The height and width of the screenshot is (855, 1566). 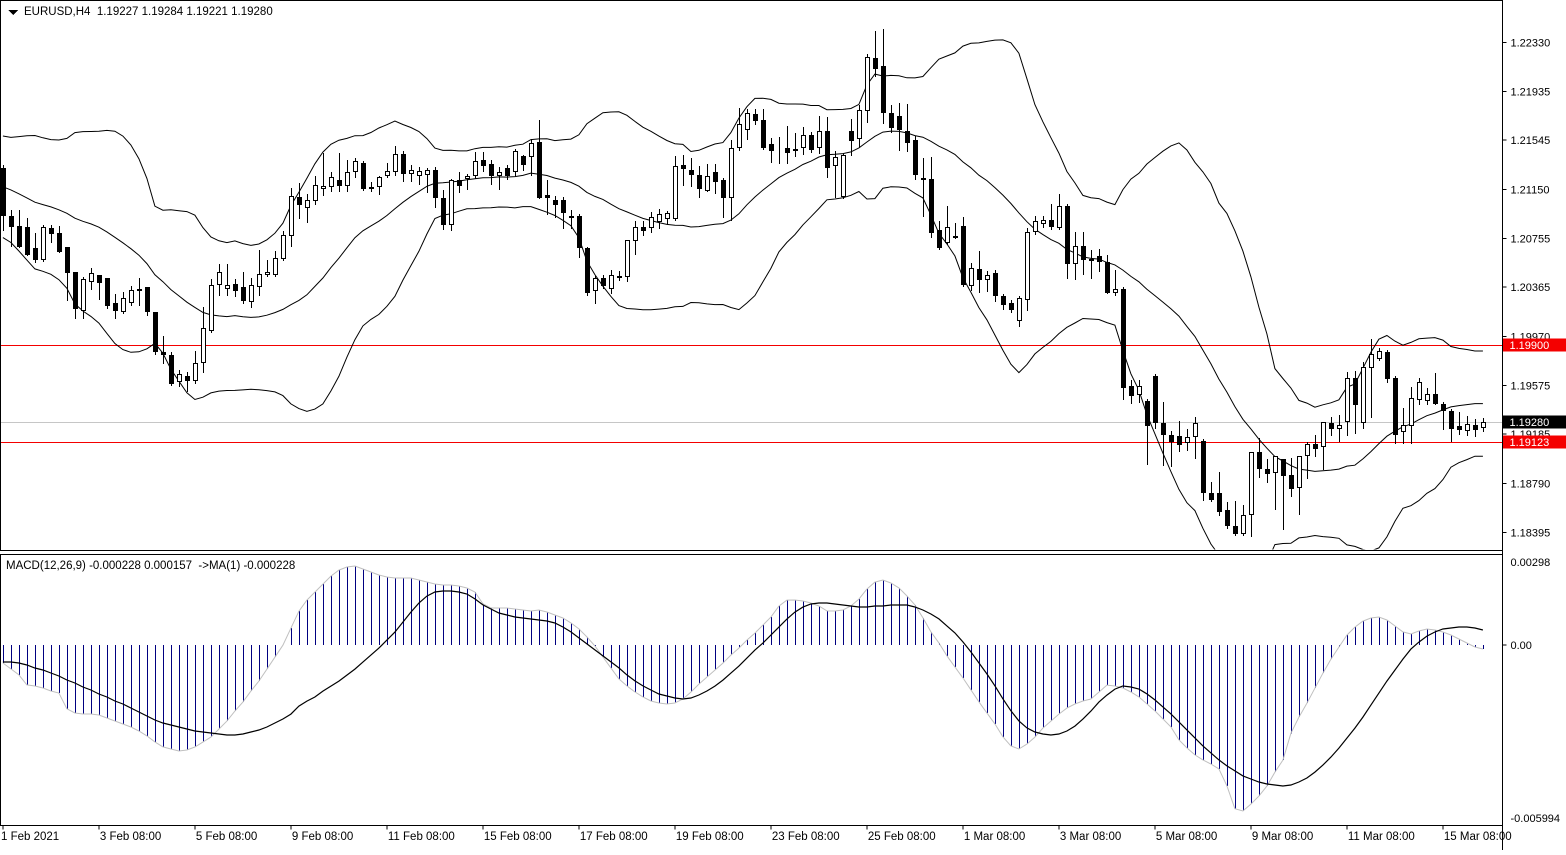 What do you see at coordinates (1090, 837) in the screenshot?
I see `svg-text: 3 Mar 08:00` at bounding box center [1090, 837].